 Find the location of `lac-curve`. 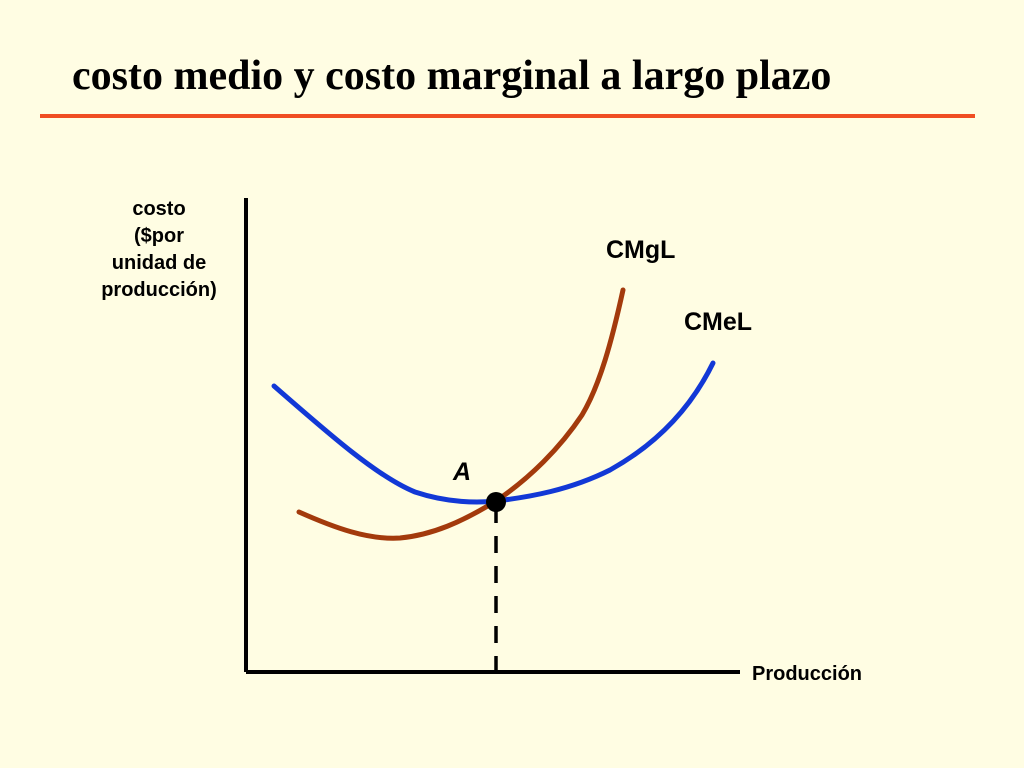

lac-curve is located at coordinates (493, 432).